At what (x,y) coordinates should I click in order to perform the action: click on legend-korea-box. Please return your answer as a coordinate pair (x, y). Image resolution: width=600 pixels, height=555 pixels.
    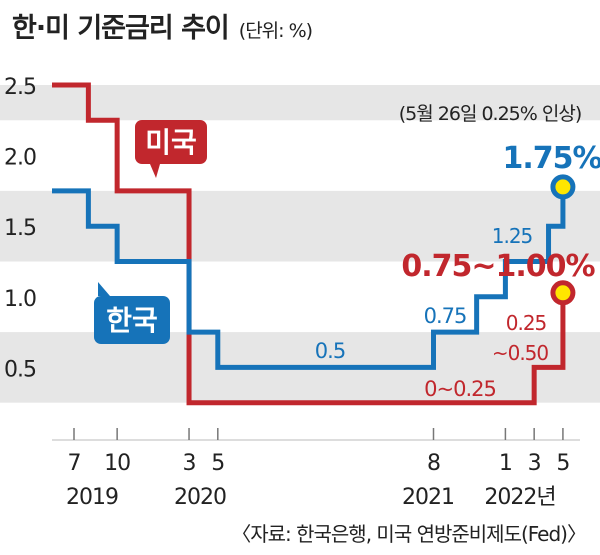
    Looking at the image, I should click on (132, 320).